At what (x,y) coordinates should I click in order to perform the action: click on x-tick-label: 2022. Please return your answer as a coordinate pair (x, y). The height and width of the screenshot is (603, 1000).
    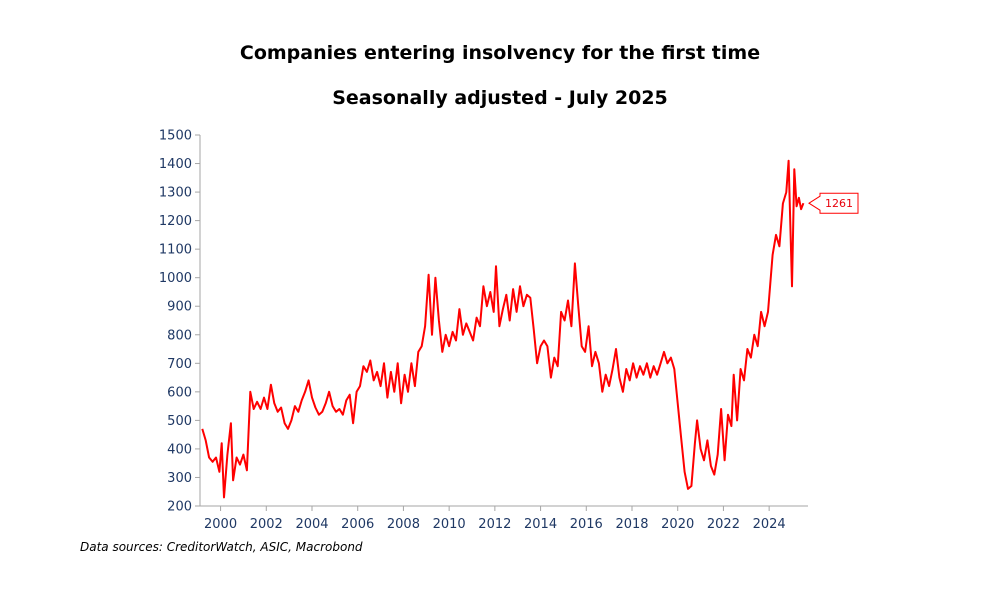
    Looking at the image, I should click on (723, 524).